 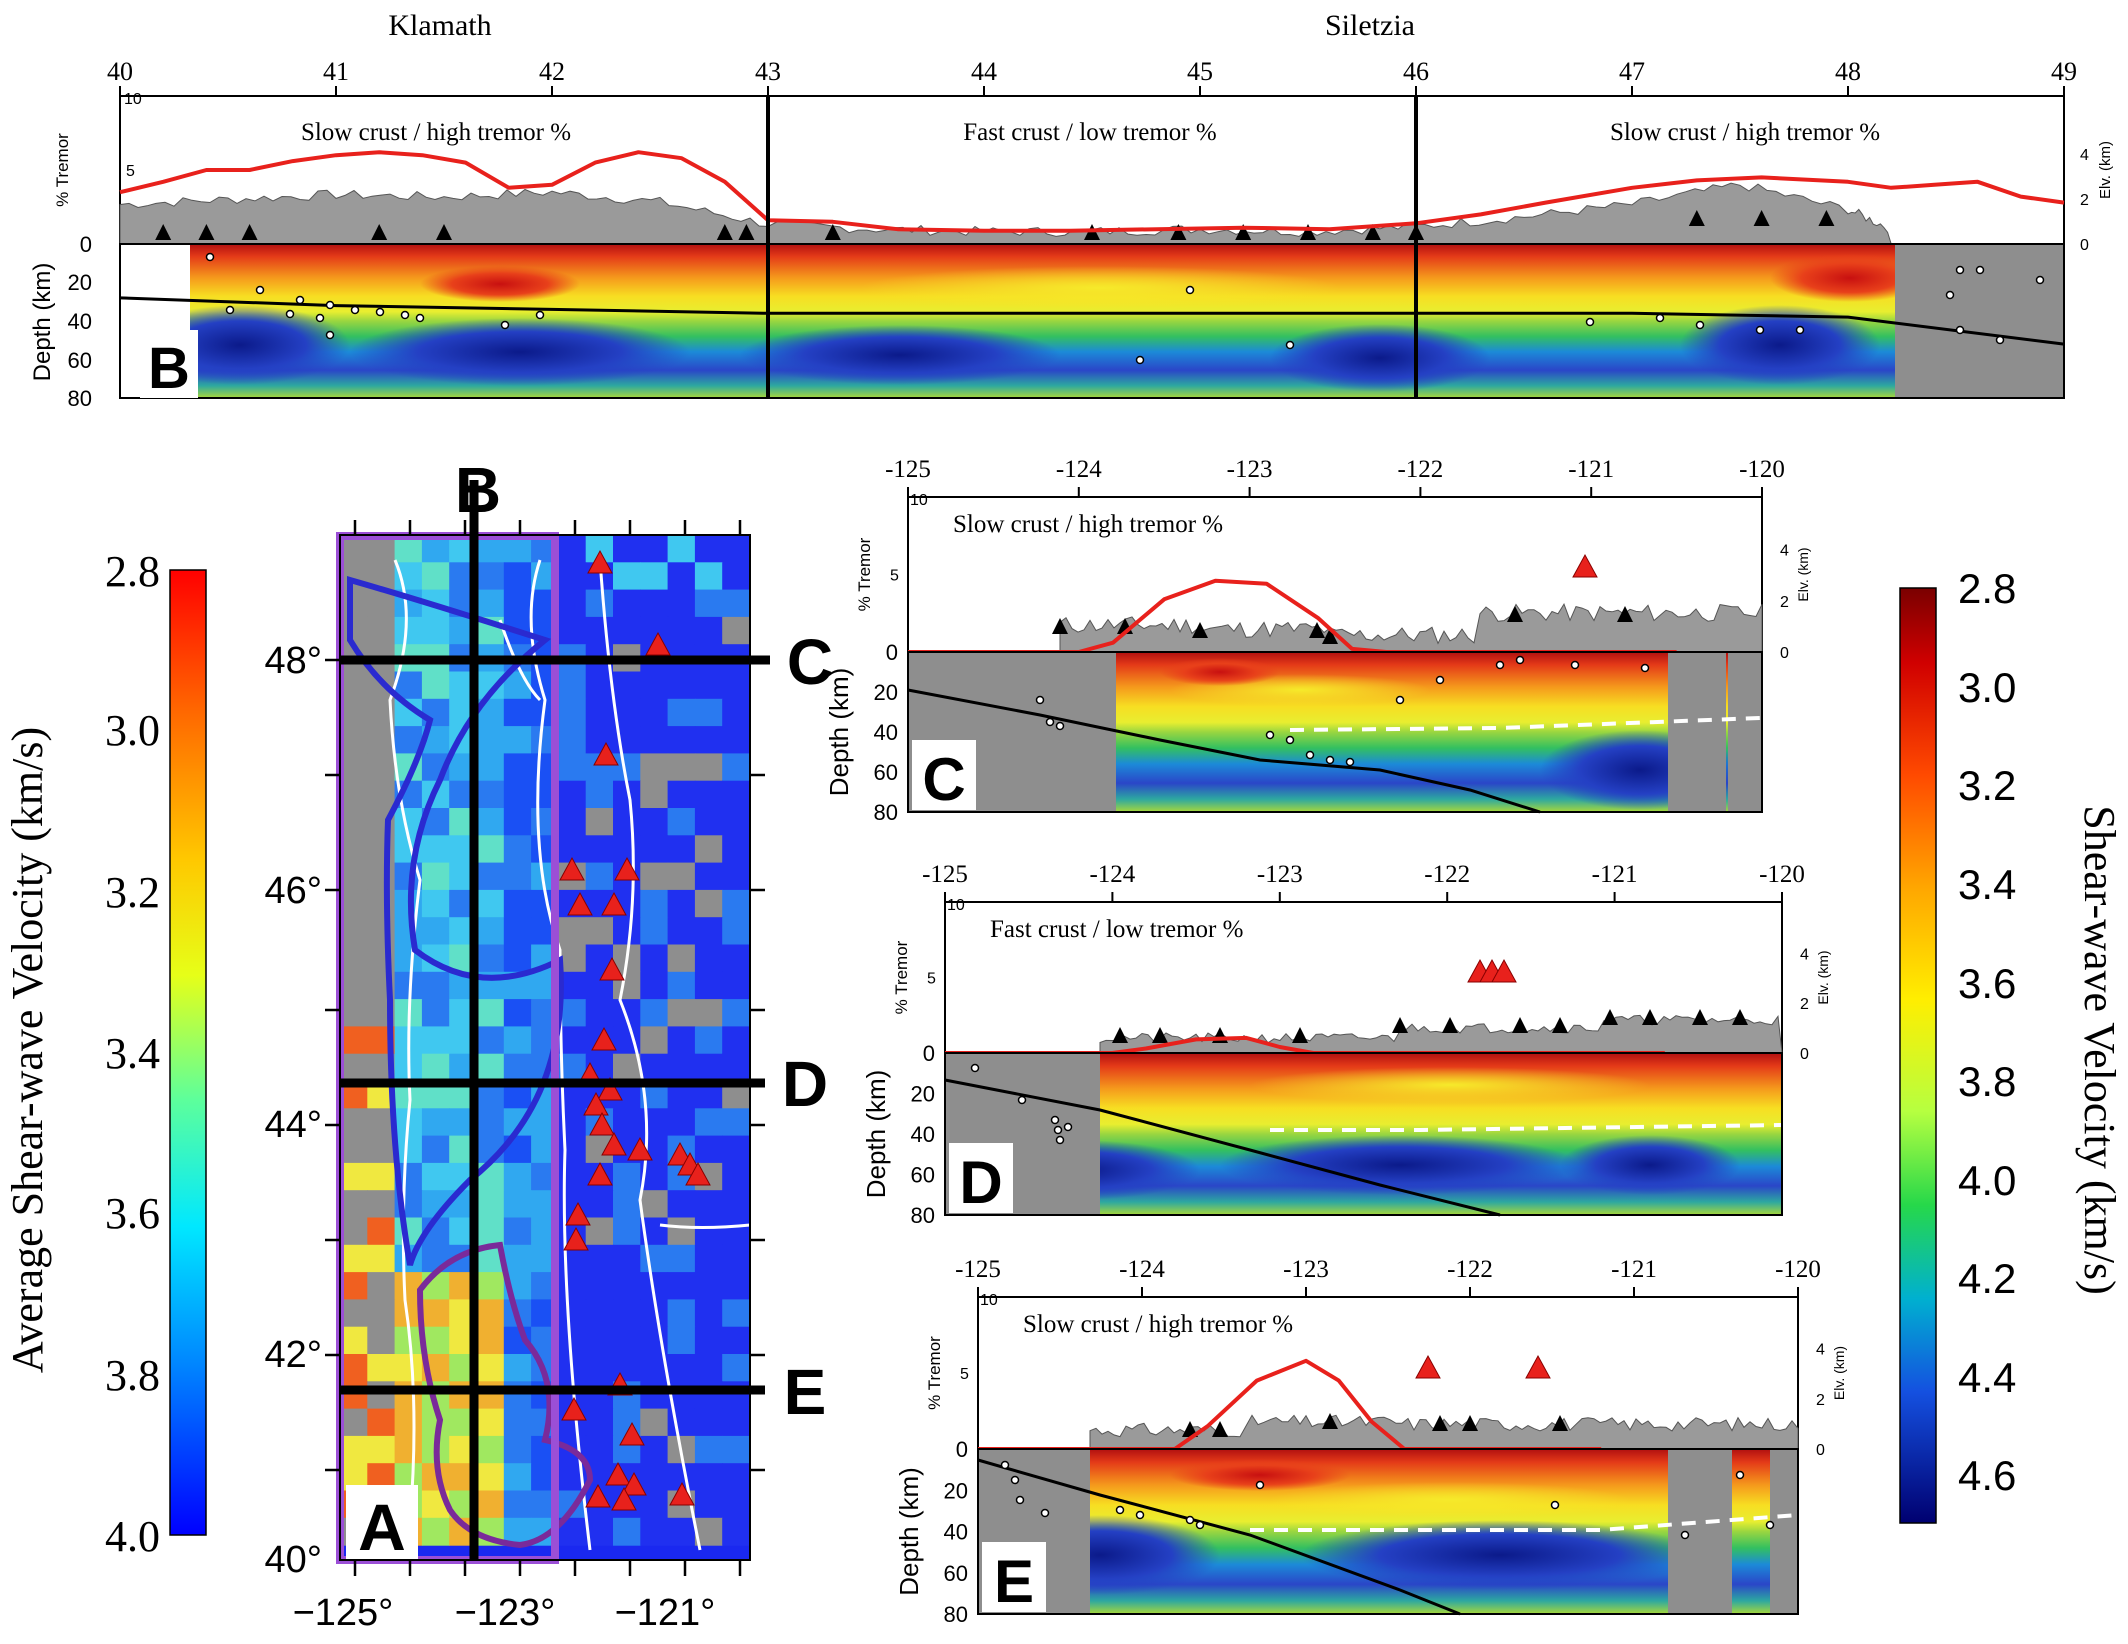 What do you see at coordinates (1014, 1581) in the screenshot?
I see `profile-letter: E` at bounding box center [1014, 1581].